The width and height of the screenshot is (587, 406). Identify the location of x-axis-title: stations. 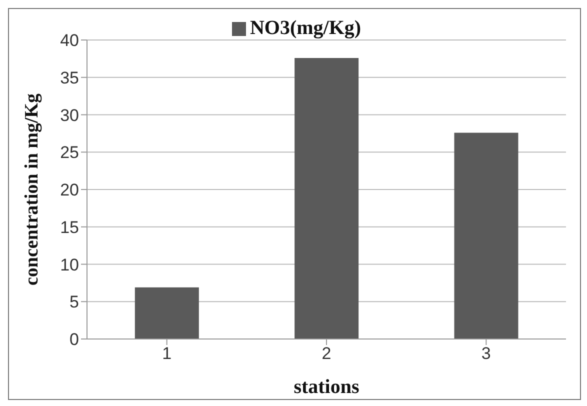
(327, 387).